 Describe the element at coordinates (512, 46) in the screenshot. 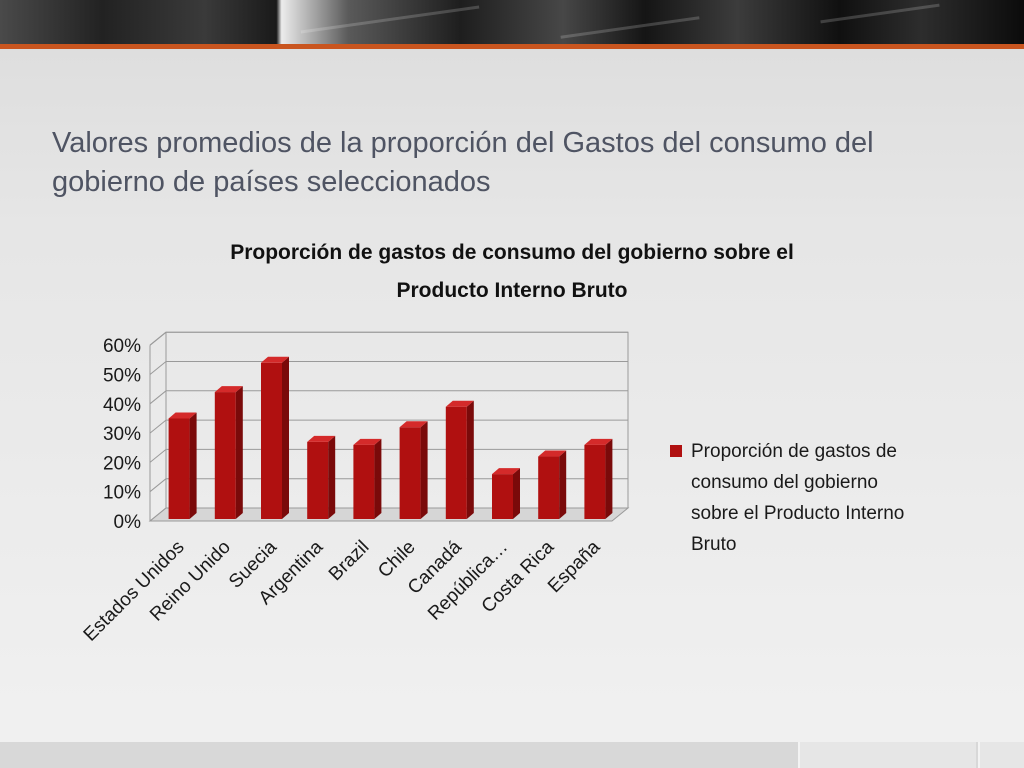

I see `accent-bar` at that location.